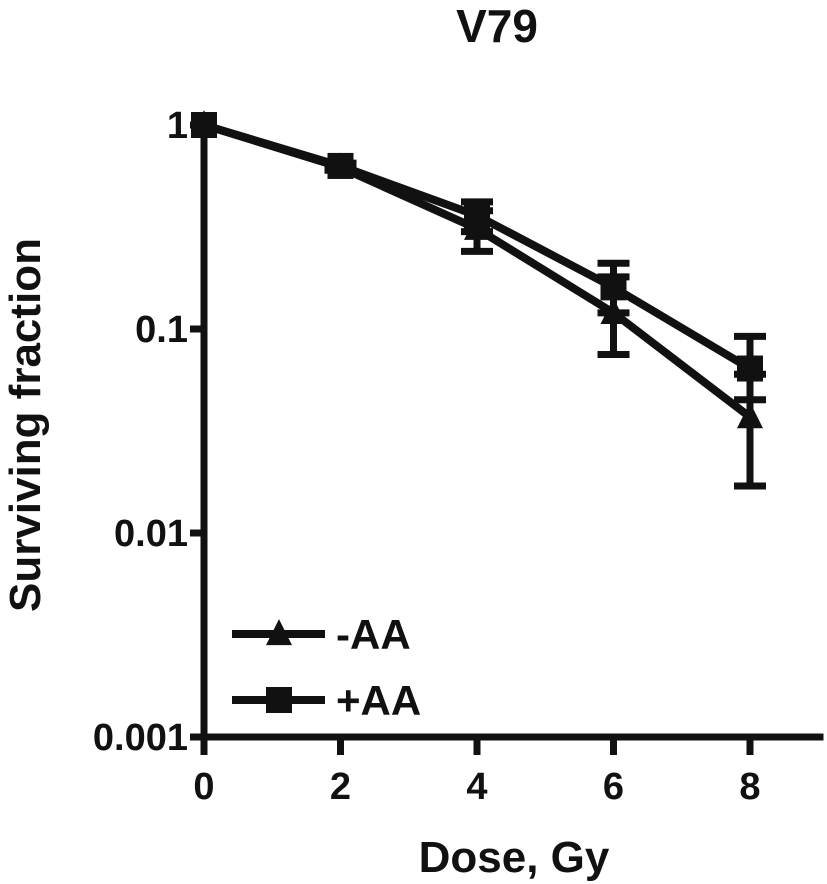 This screenshot has width=827, height=884. I want to click on x-tick-label-4: 8, so click(749, 787).